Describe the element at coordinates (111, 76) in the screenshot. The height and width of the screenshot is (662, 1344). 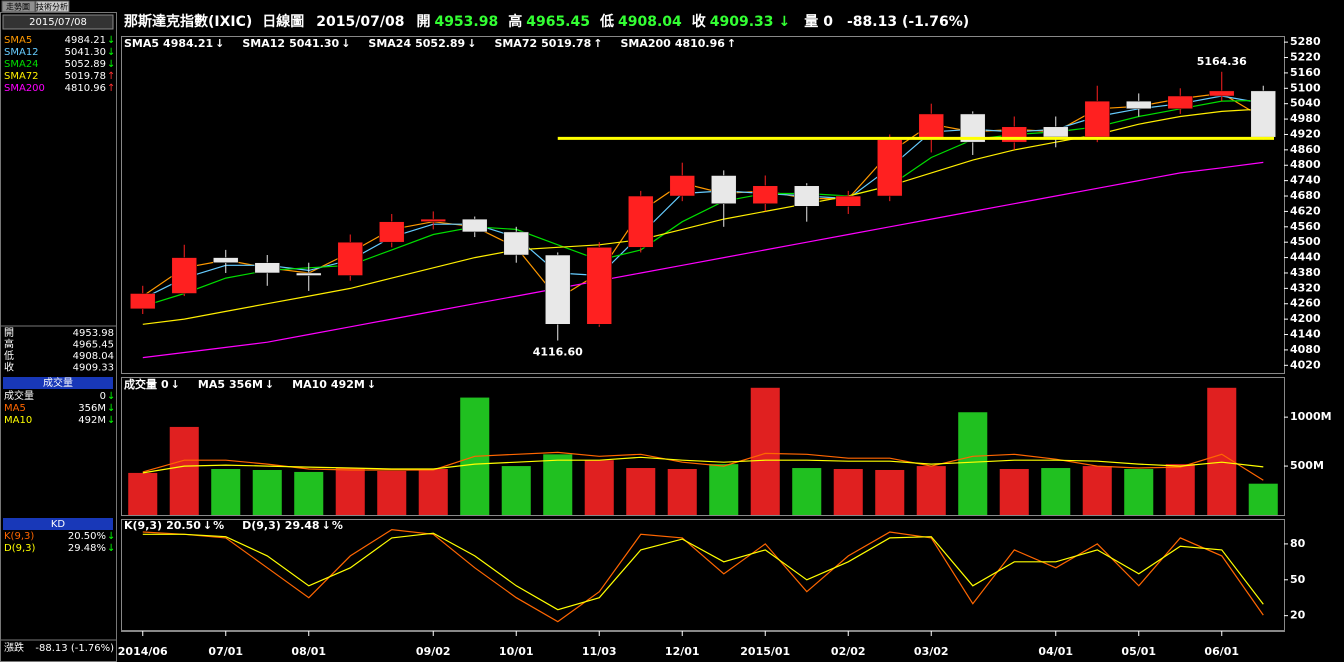
I see `row-arrow: ↑` at that location.